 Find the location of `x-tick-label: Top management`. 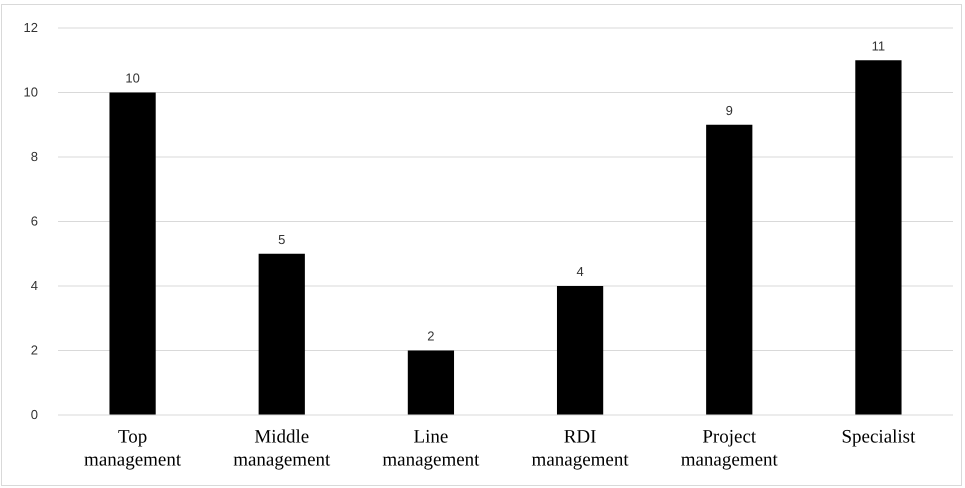

x-tick-label: Top management is located at coordinates (133, 448).